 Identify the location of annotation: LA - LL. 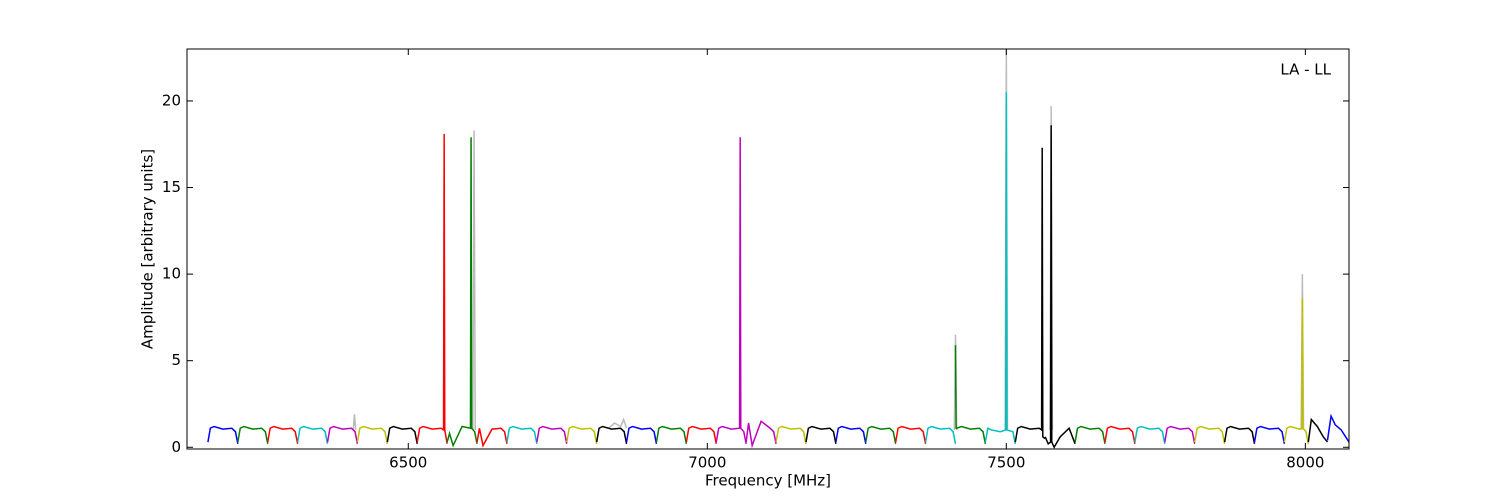
(1305, 70).